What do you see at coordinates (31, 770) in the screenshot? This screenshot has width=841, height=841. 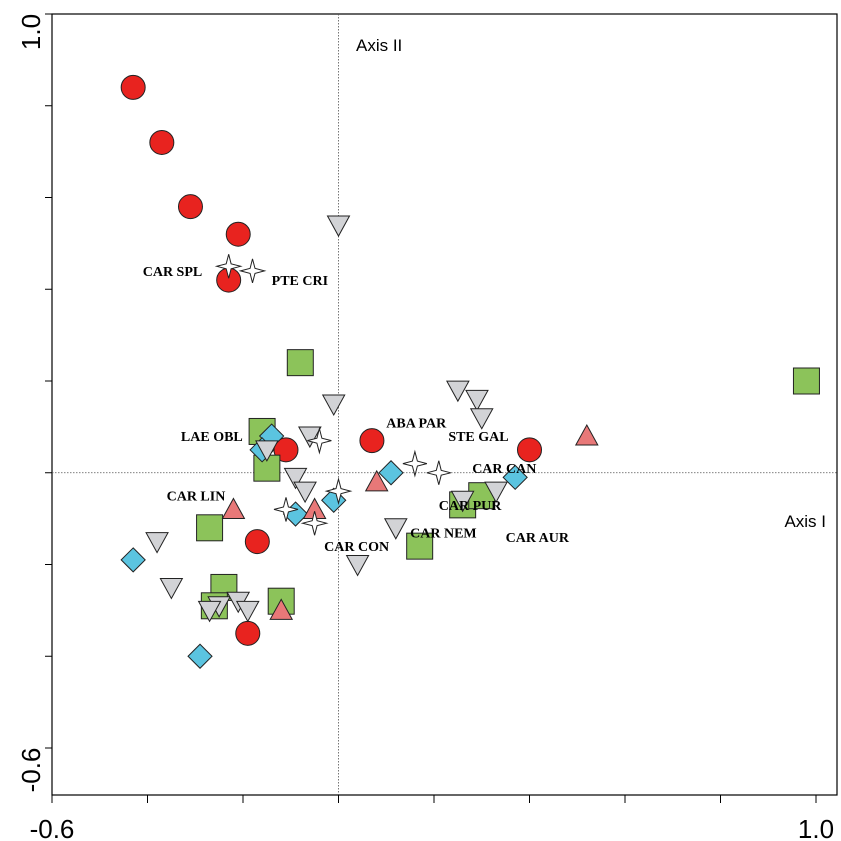 I see `y-tick-min: -0.6` at bounding box center [31, 770].